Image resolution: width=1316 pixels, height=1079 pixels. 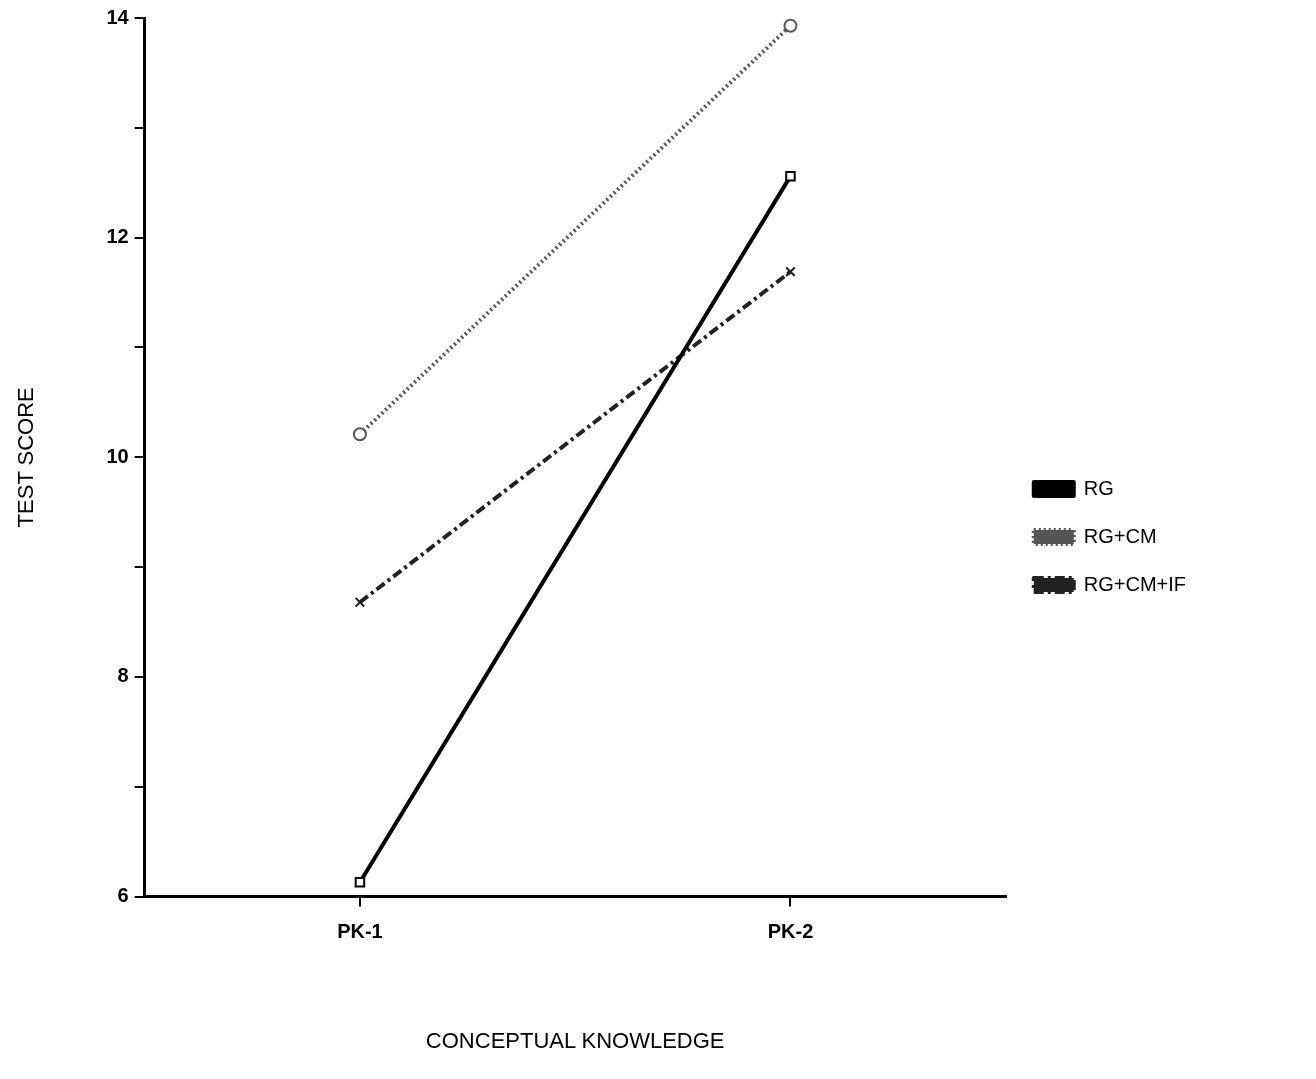 I want to click on y-axis-title: TEST SCORE, so click(x=26, y=457).